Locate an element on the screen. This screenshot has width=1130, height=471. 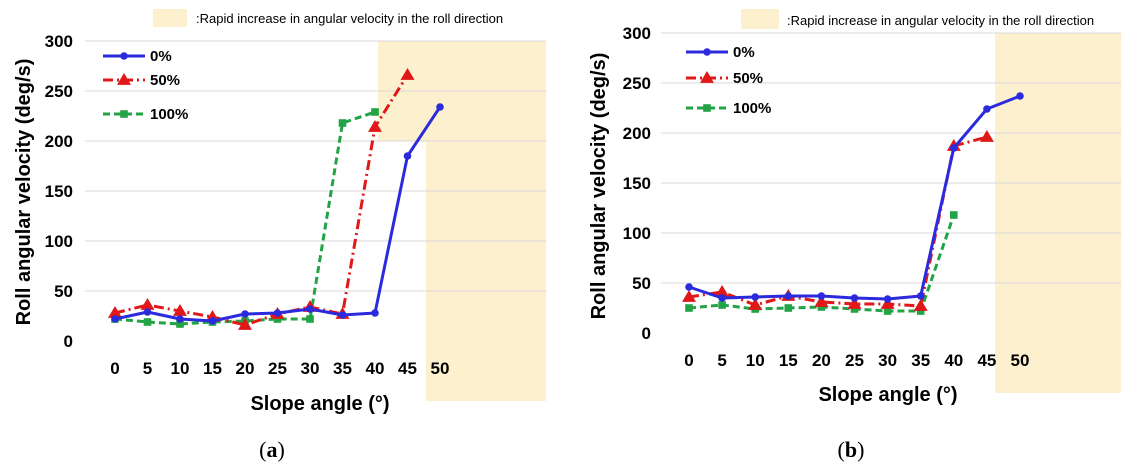
legend-marker-s100 is located at coordinates (124, 114).